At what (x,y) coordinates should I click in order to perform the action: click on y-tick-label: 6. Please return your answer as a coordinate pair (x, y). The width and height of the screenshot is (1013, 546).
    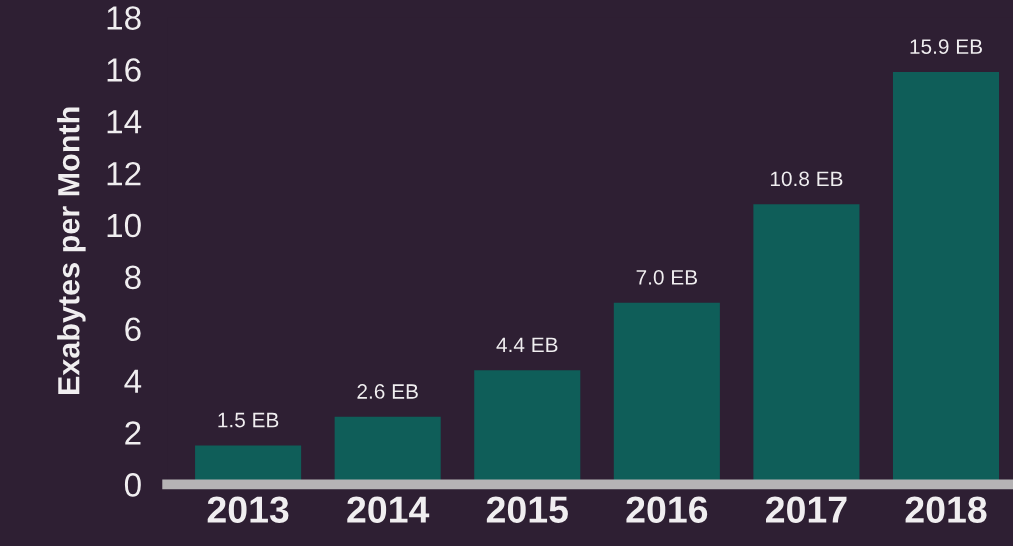
    Looking at the image, I should click on (133, 329).